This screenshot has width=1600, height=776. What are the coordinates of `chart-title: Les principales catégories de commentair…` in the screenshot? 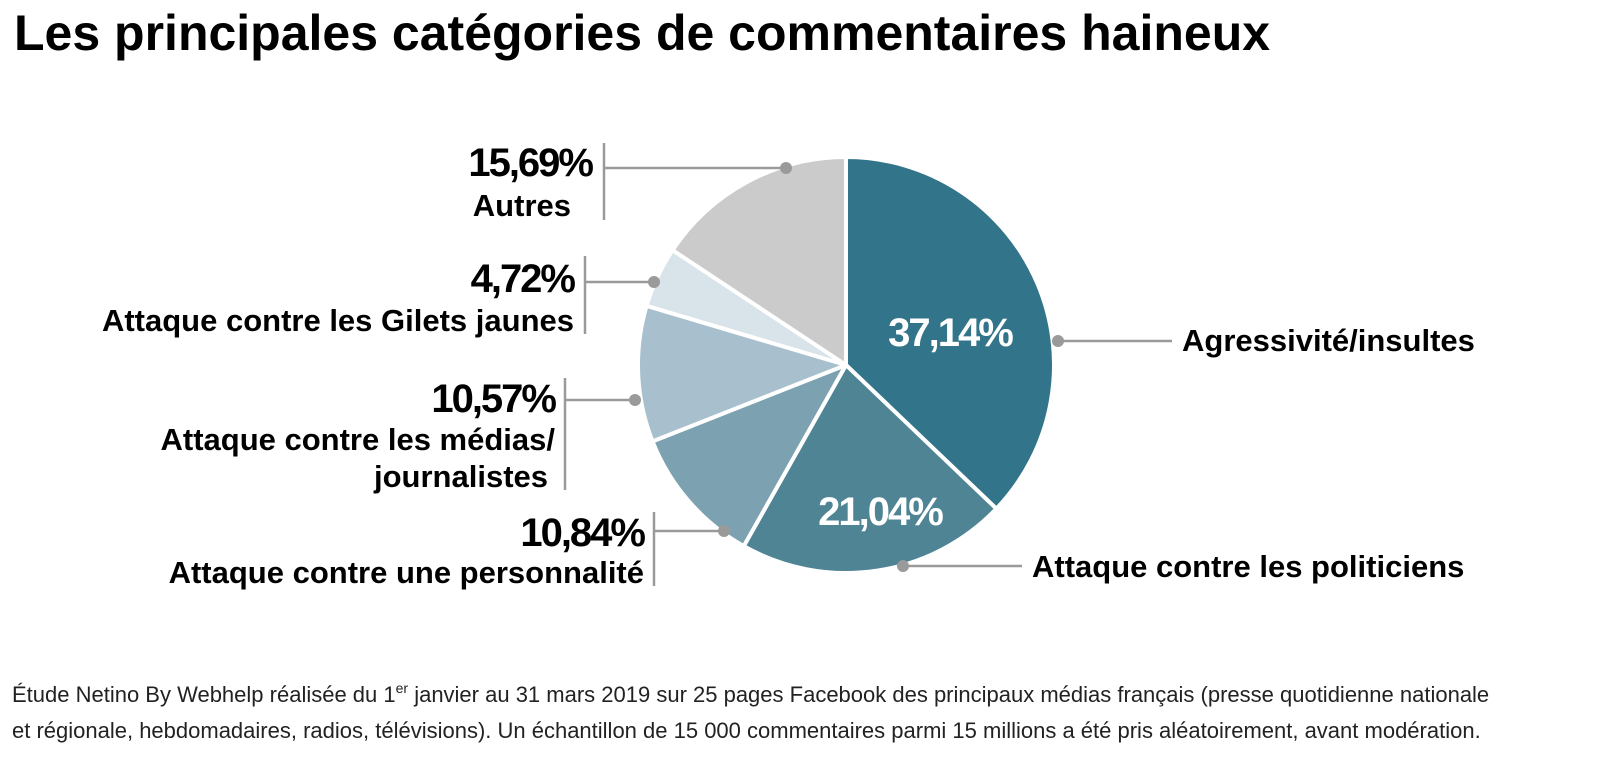 It's located at (642, 33).